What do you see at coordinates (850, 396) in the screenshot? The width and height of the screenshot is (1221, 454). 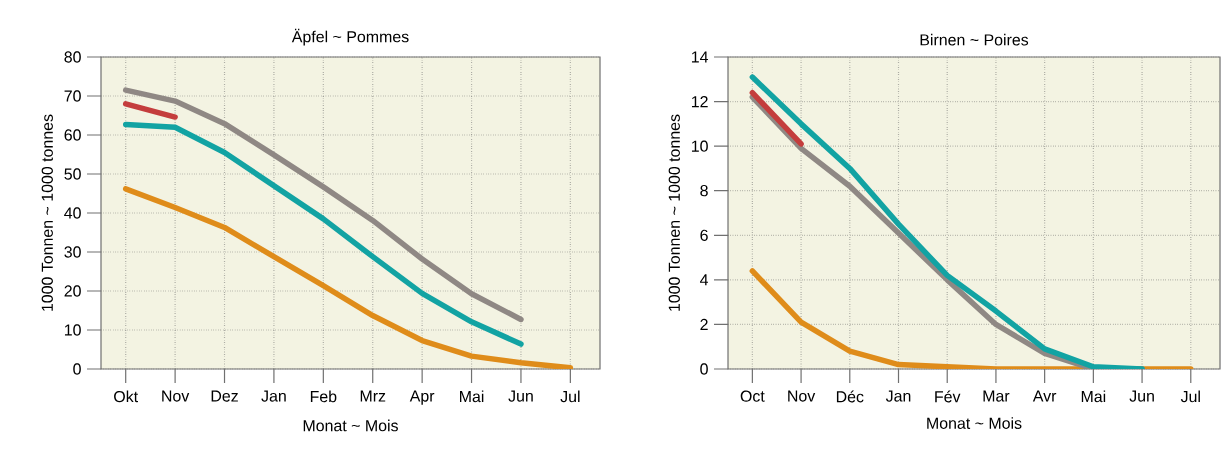 I see `x-tick-label: Déc` at bounding box center [850, 396].